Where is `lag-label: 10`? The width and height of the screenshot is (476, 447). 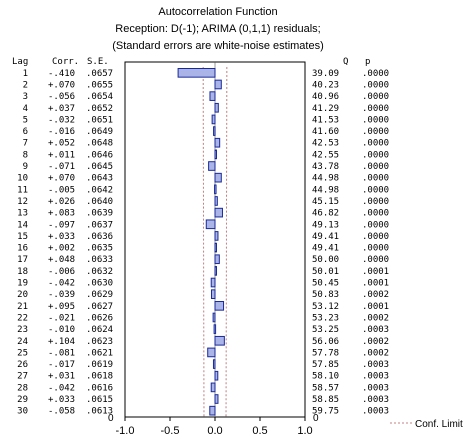
lag-label: 10 is located at coordinates (22, 179).